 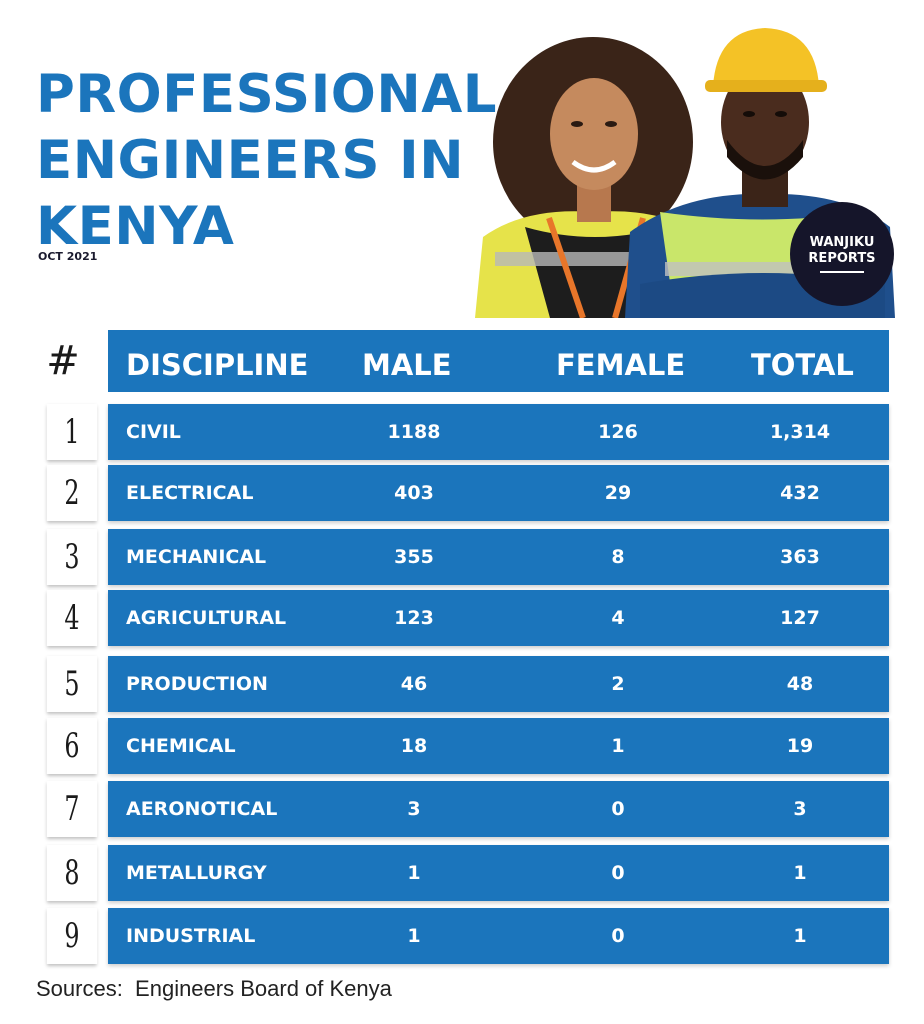 What do you see at coordinates (196, 873) in the screenshot?
I see `cell-discipline: METALLURGY` at bounding box center [196, 873].